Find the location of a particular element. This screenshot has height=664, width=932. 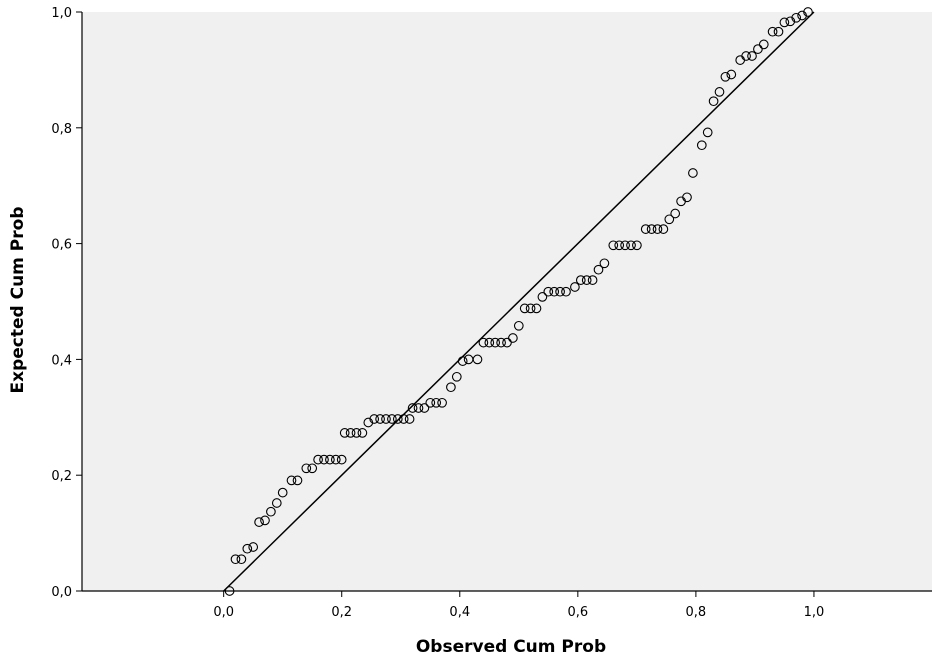

y-tick-label: 1,0 is located at coordinates (61, 13).